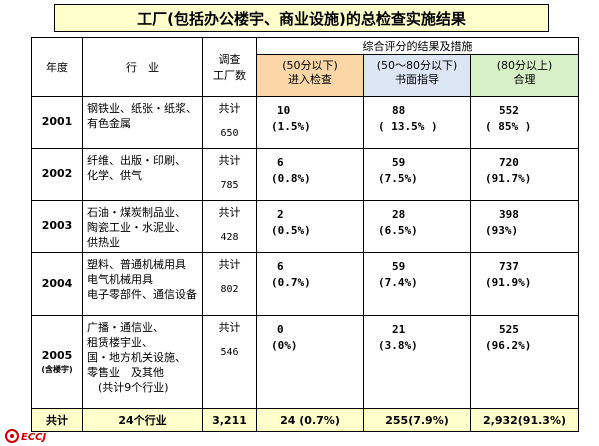  I want to click on count-cell: 共计 546, so click(229, 362).